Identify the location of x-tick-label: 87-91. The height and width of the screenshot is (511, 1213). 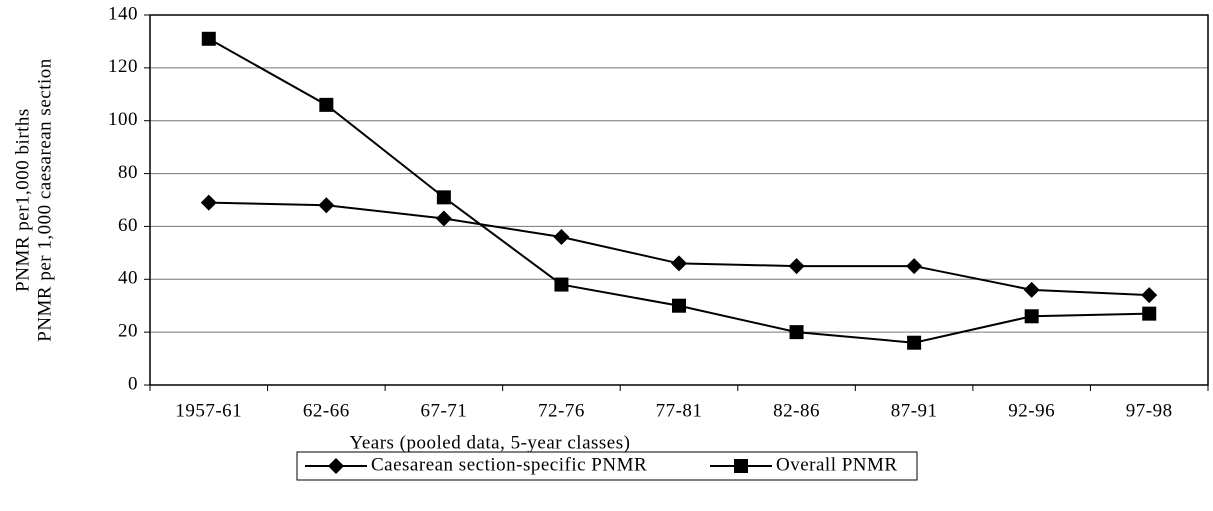
(914, 410).